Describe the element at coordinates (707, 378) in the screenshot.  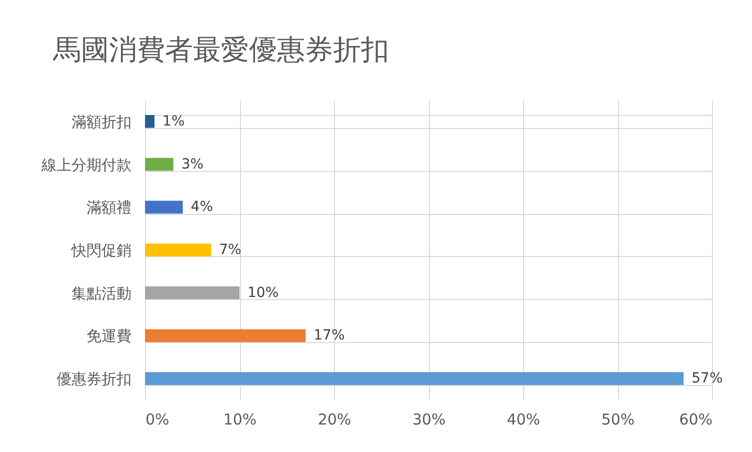
I see `data-label: 57%` at that location.